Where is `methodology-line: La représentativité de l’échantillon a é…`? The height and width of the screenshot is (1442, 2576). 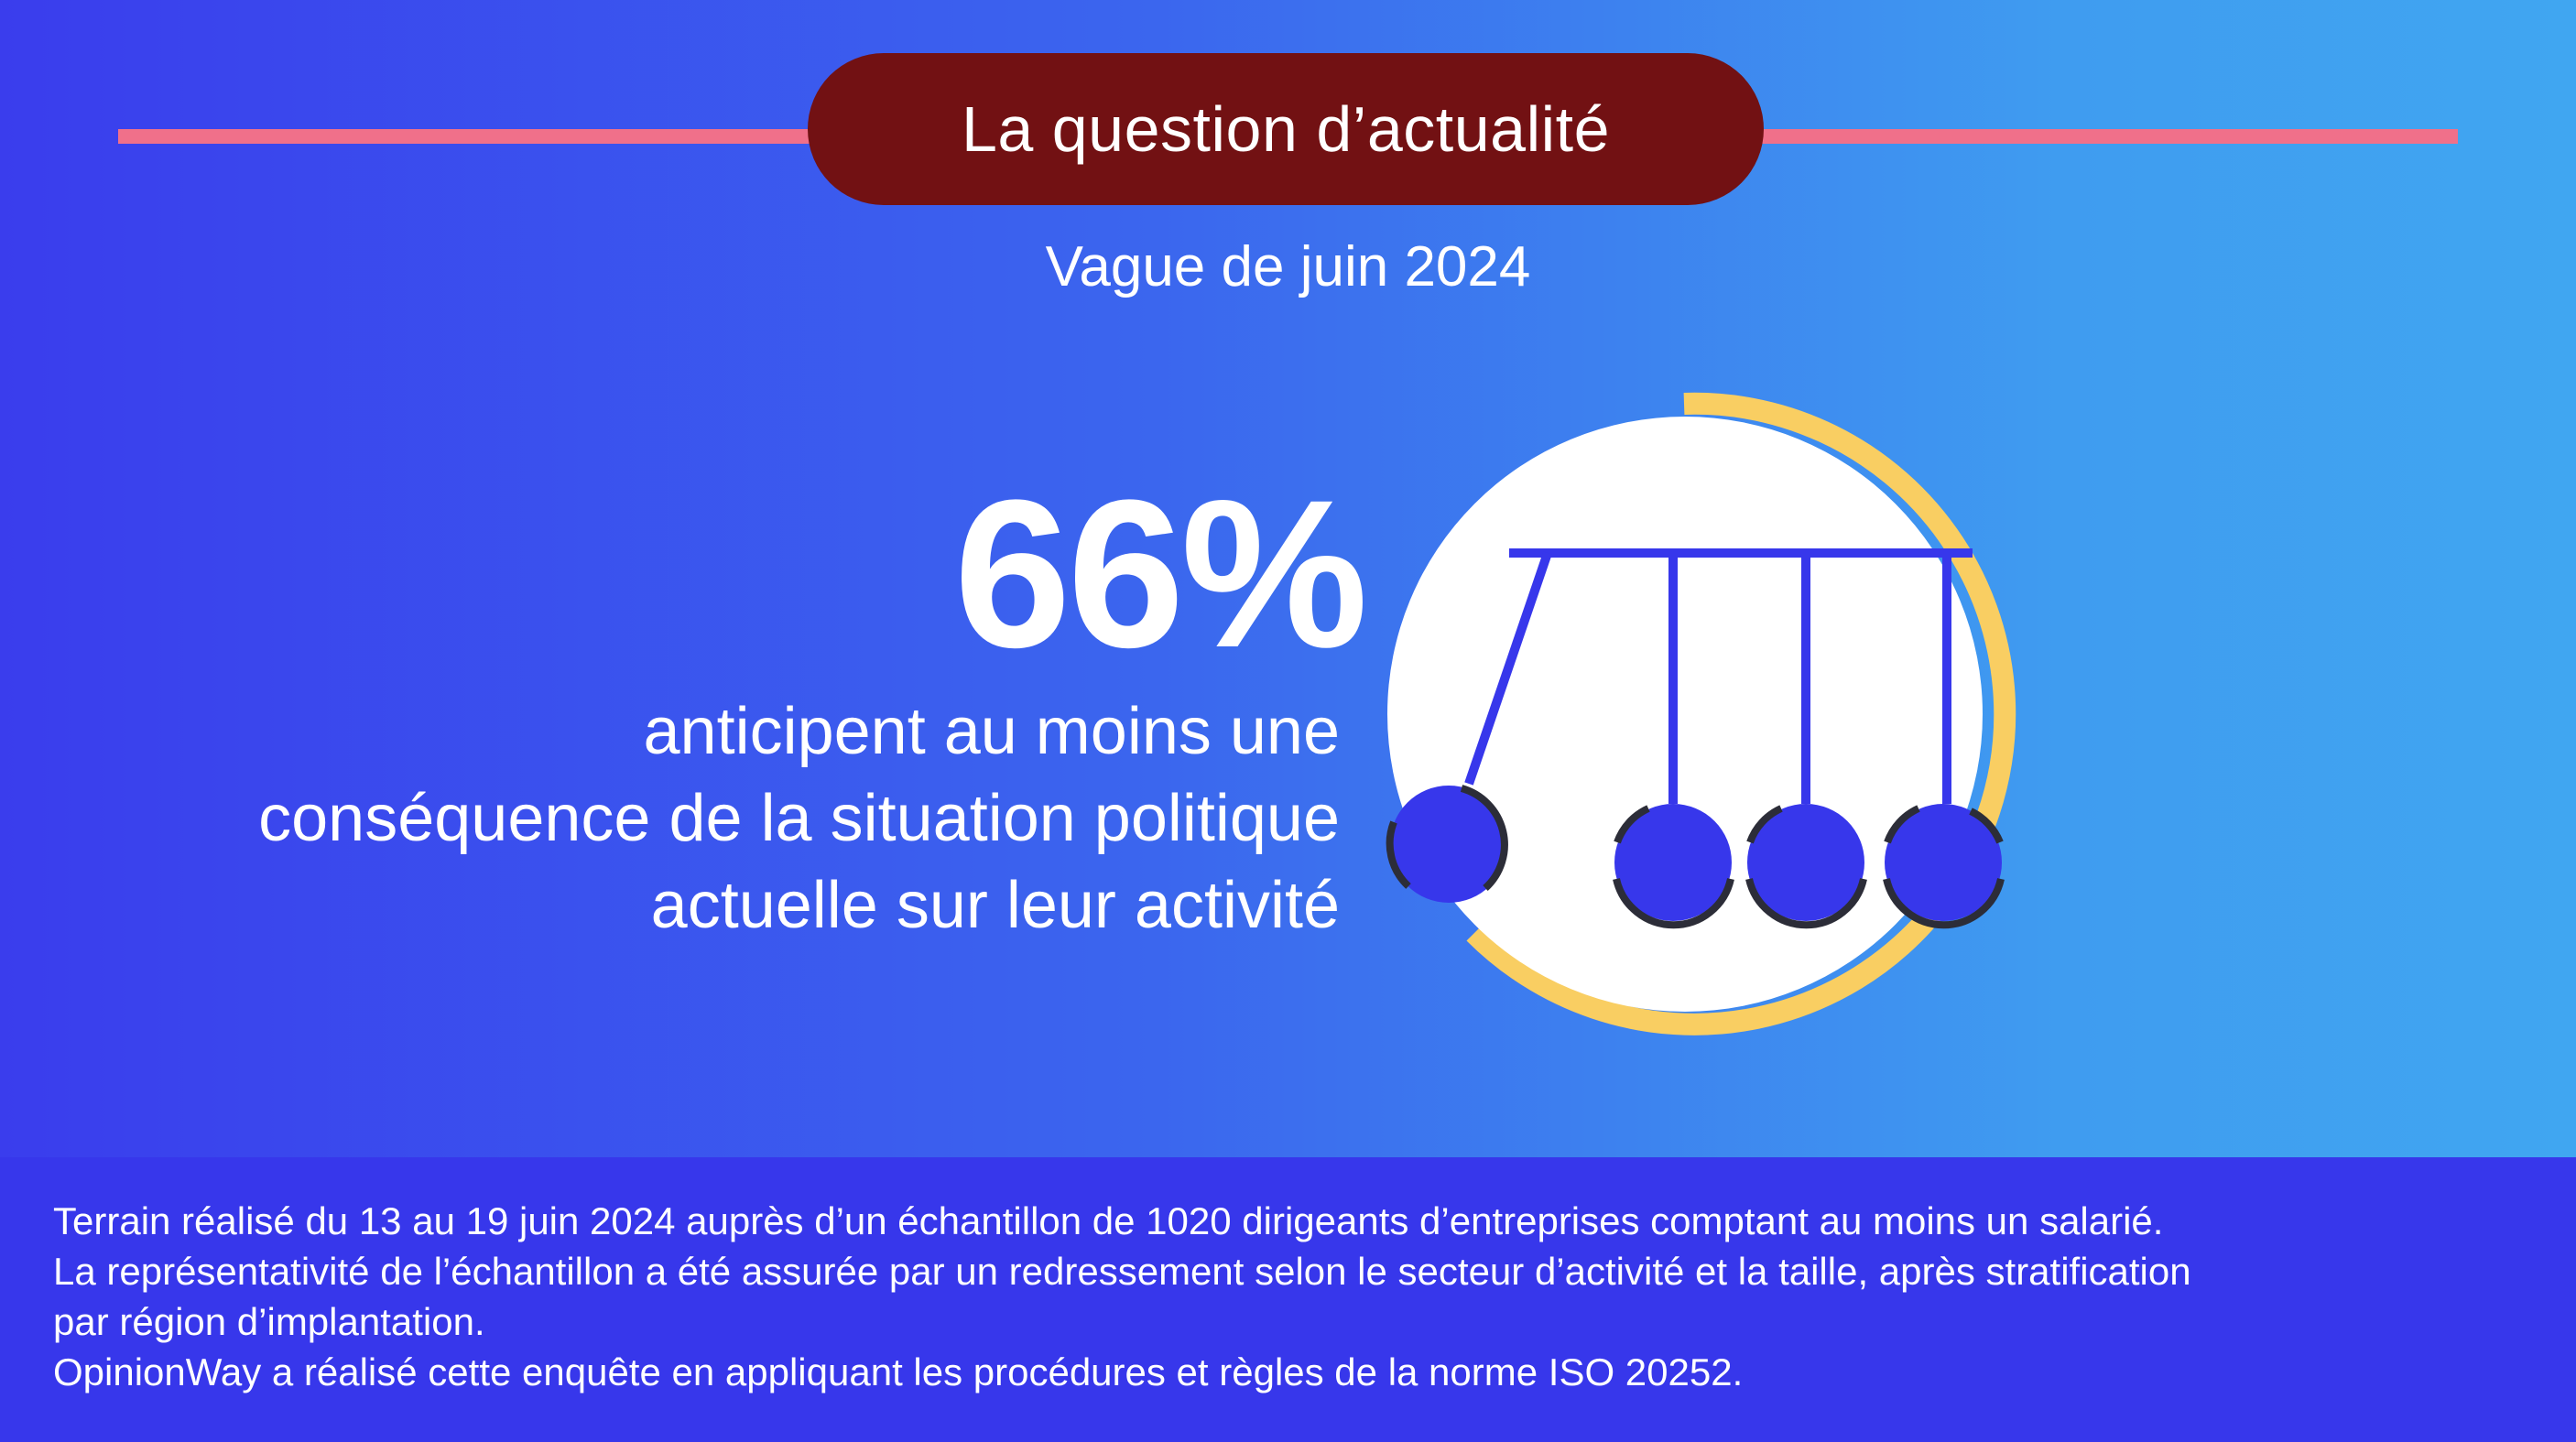
methodology-line: La représentativité de l’échantillon a é… is located at coordinates (1122, 1271).